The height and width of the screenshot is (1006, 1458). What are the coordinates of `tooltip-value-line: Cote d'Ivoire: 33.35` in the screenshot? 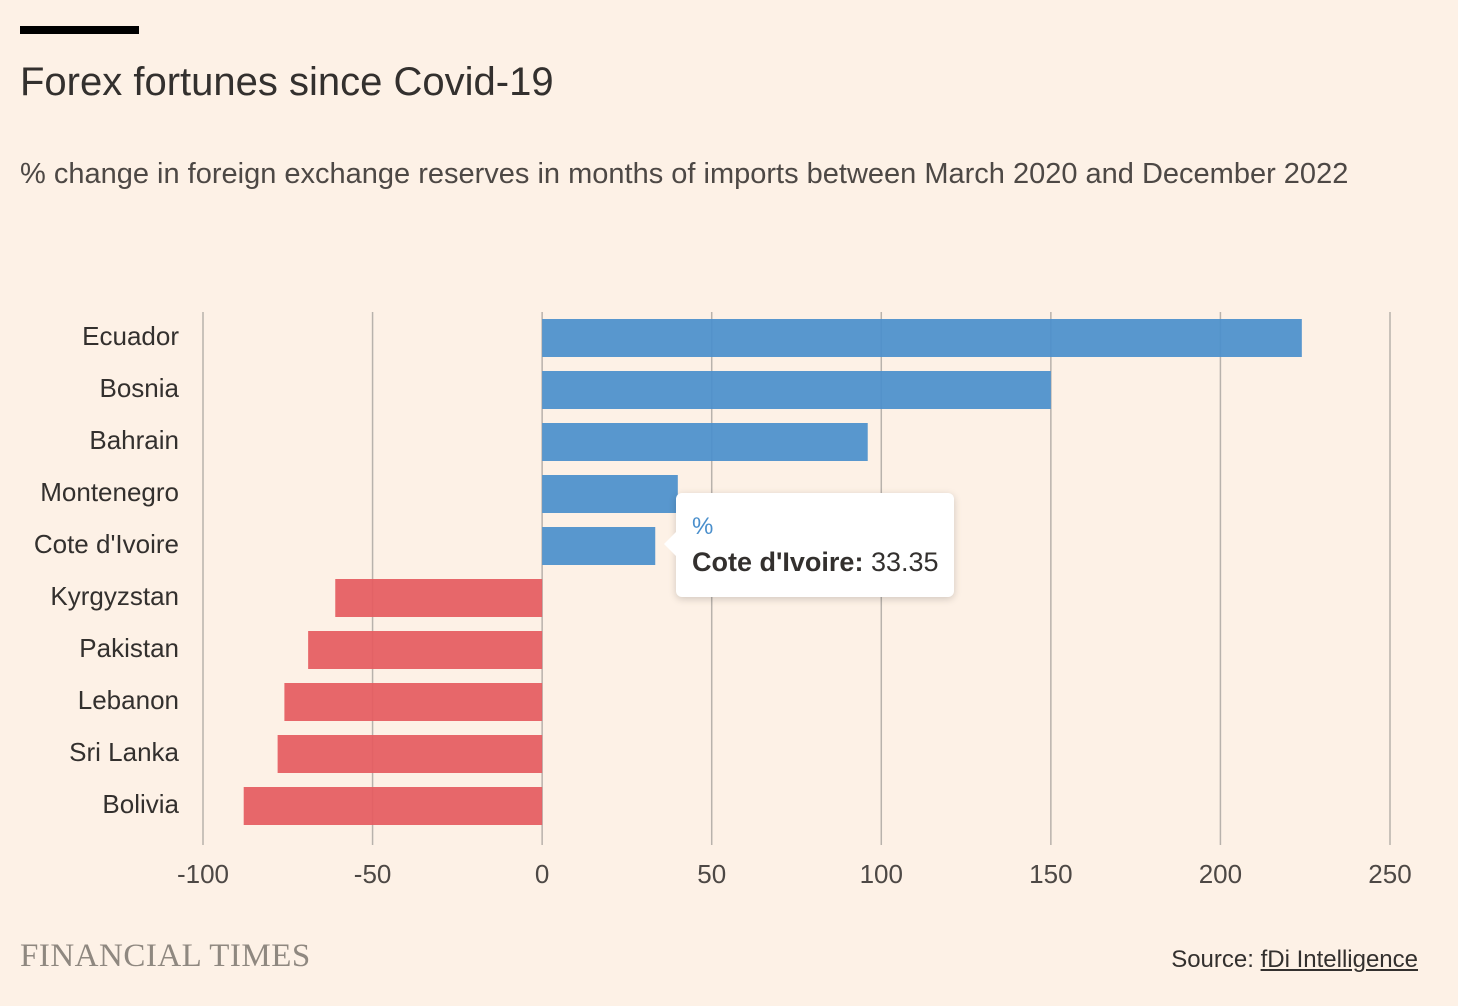 It's located at (815, 562).